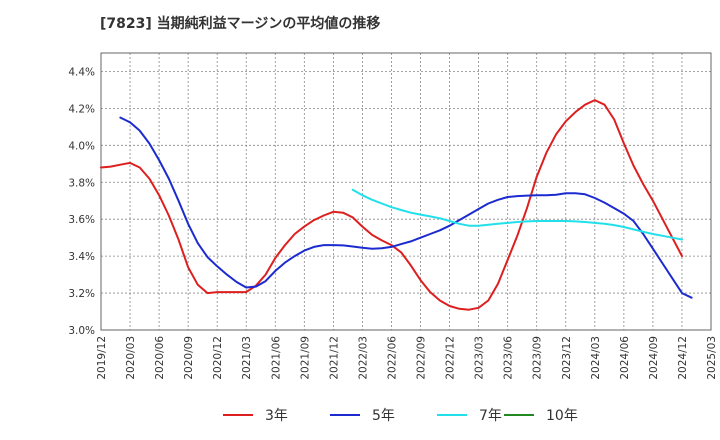 This screenshot has height=440, width=720. I want to click on x-tick-label: 2020/09, so click(189, 358).